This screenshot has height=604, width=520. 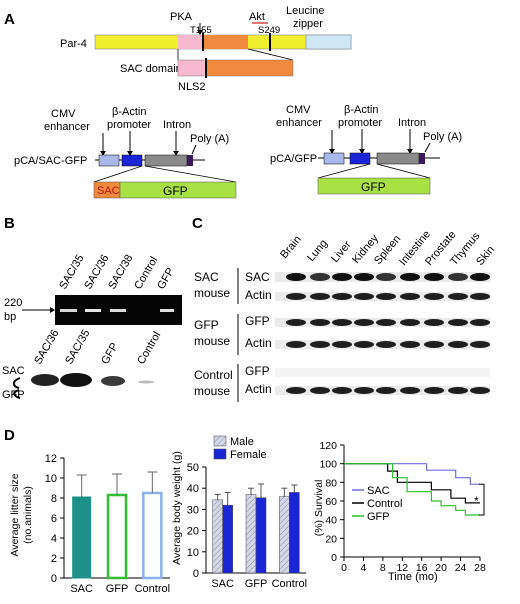 What do you see at coordinates (378, 491) in the screenshot?
I see `legend-label: SAC` at bounding box center [378, 491].